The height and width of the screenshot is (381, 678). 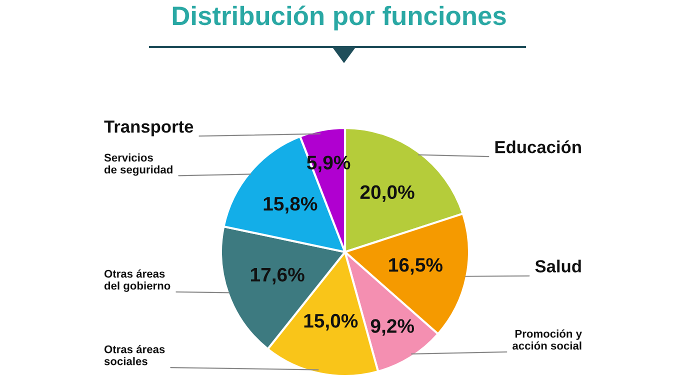 I want to click on data-label: 17,6%, so click(x=277, y=276).